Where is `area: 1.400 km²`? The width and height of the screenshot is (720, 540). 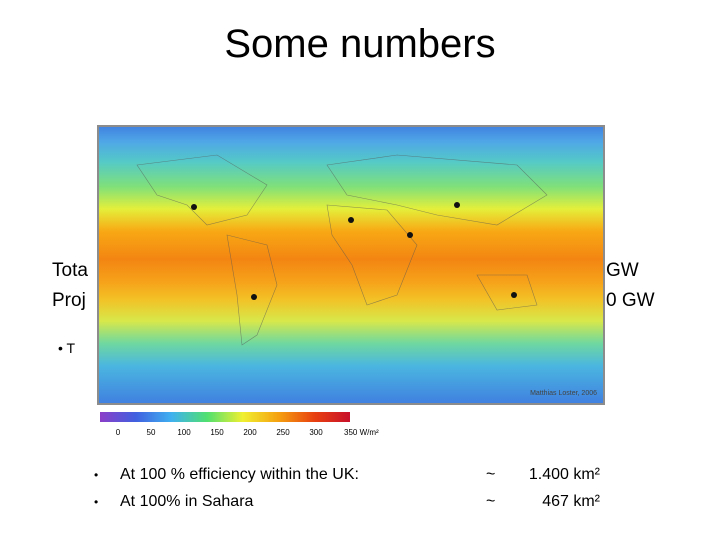 area: 1.400 km² is located at coordinates (564, 474).